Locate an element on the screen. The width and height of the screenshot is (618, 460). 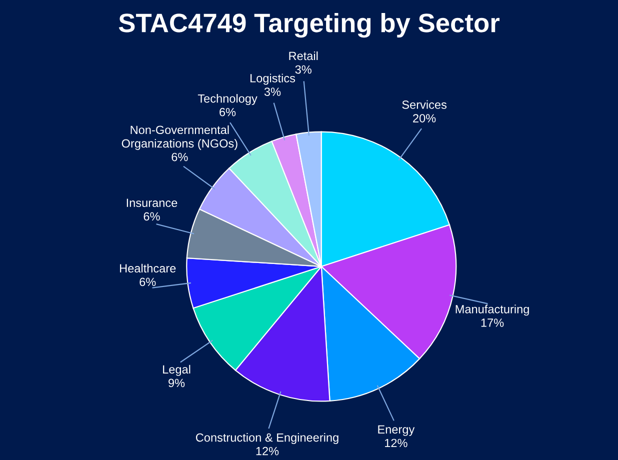
chart-title: STAC4749 Targeting by Sector is located at coordinates (309, 25).